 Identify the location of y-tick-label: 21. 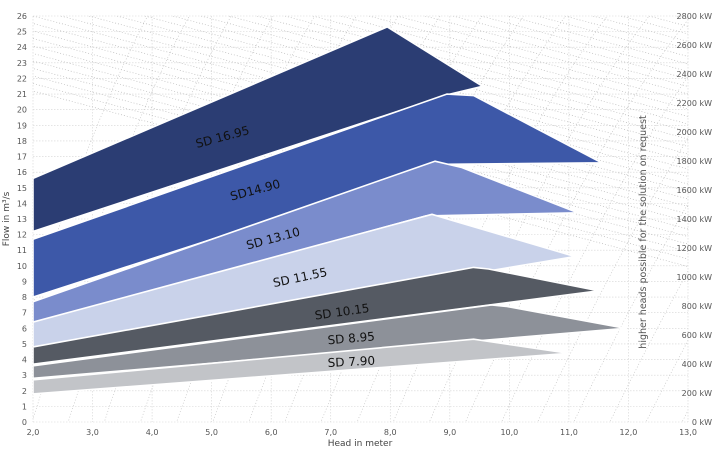
(22, 94).